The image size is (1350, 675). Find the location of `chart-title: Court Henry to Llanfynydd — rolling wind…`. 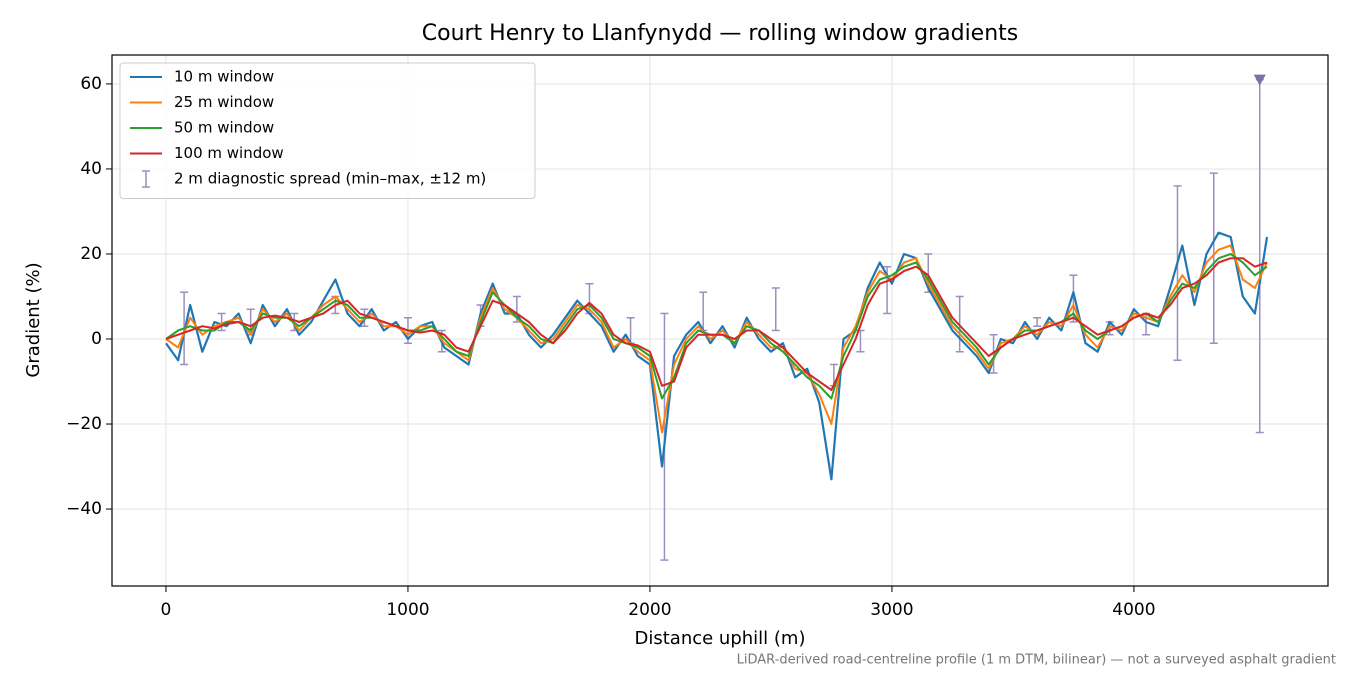

chart-title: Court Henry to Llanfynydd — rolling wind… is located at coordinates (720, 33).